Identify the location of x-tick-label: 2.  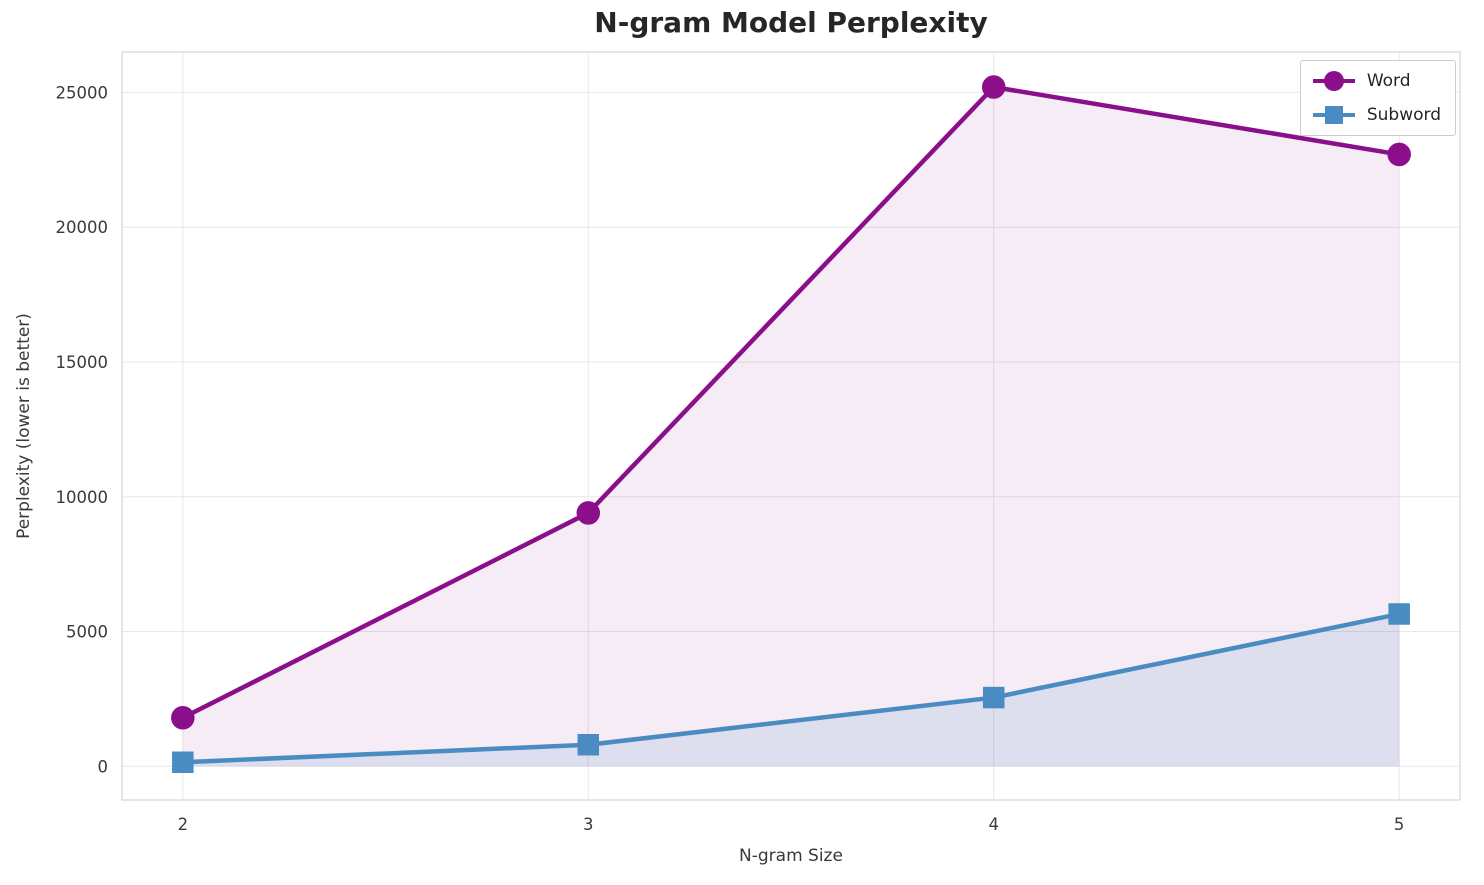
(183, 824).